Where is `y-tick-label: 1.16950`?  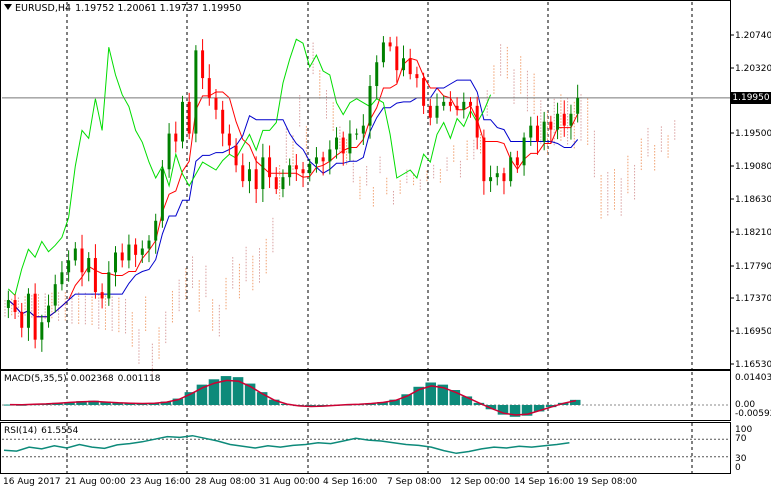
y-tick-label: 1.16950 is located at coordinates (753, 332).